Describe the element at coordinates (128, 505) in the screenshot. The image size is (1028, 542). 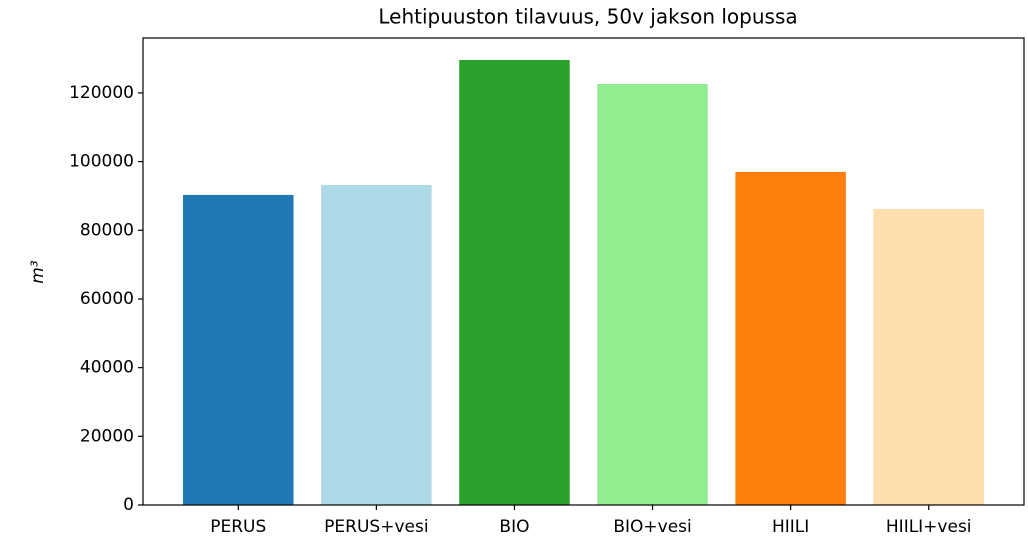
I see `y-tick-label: 0` at that location.